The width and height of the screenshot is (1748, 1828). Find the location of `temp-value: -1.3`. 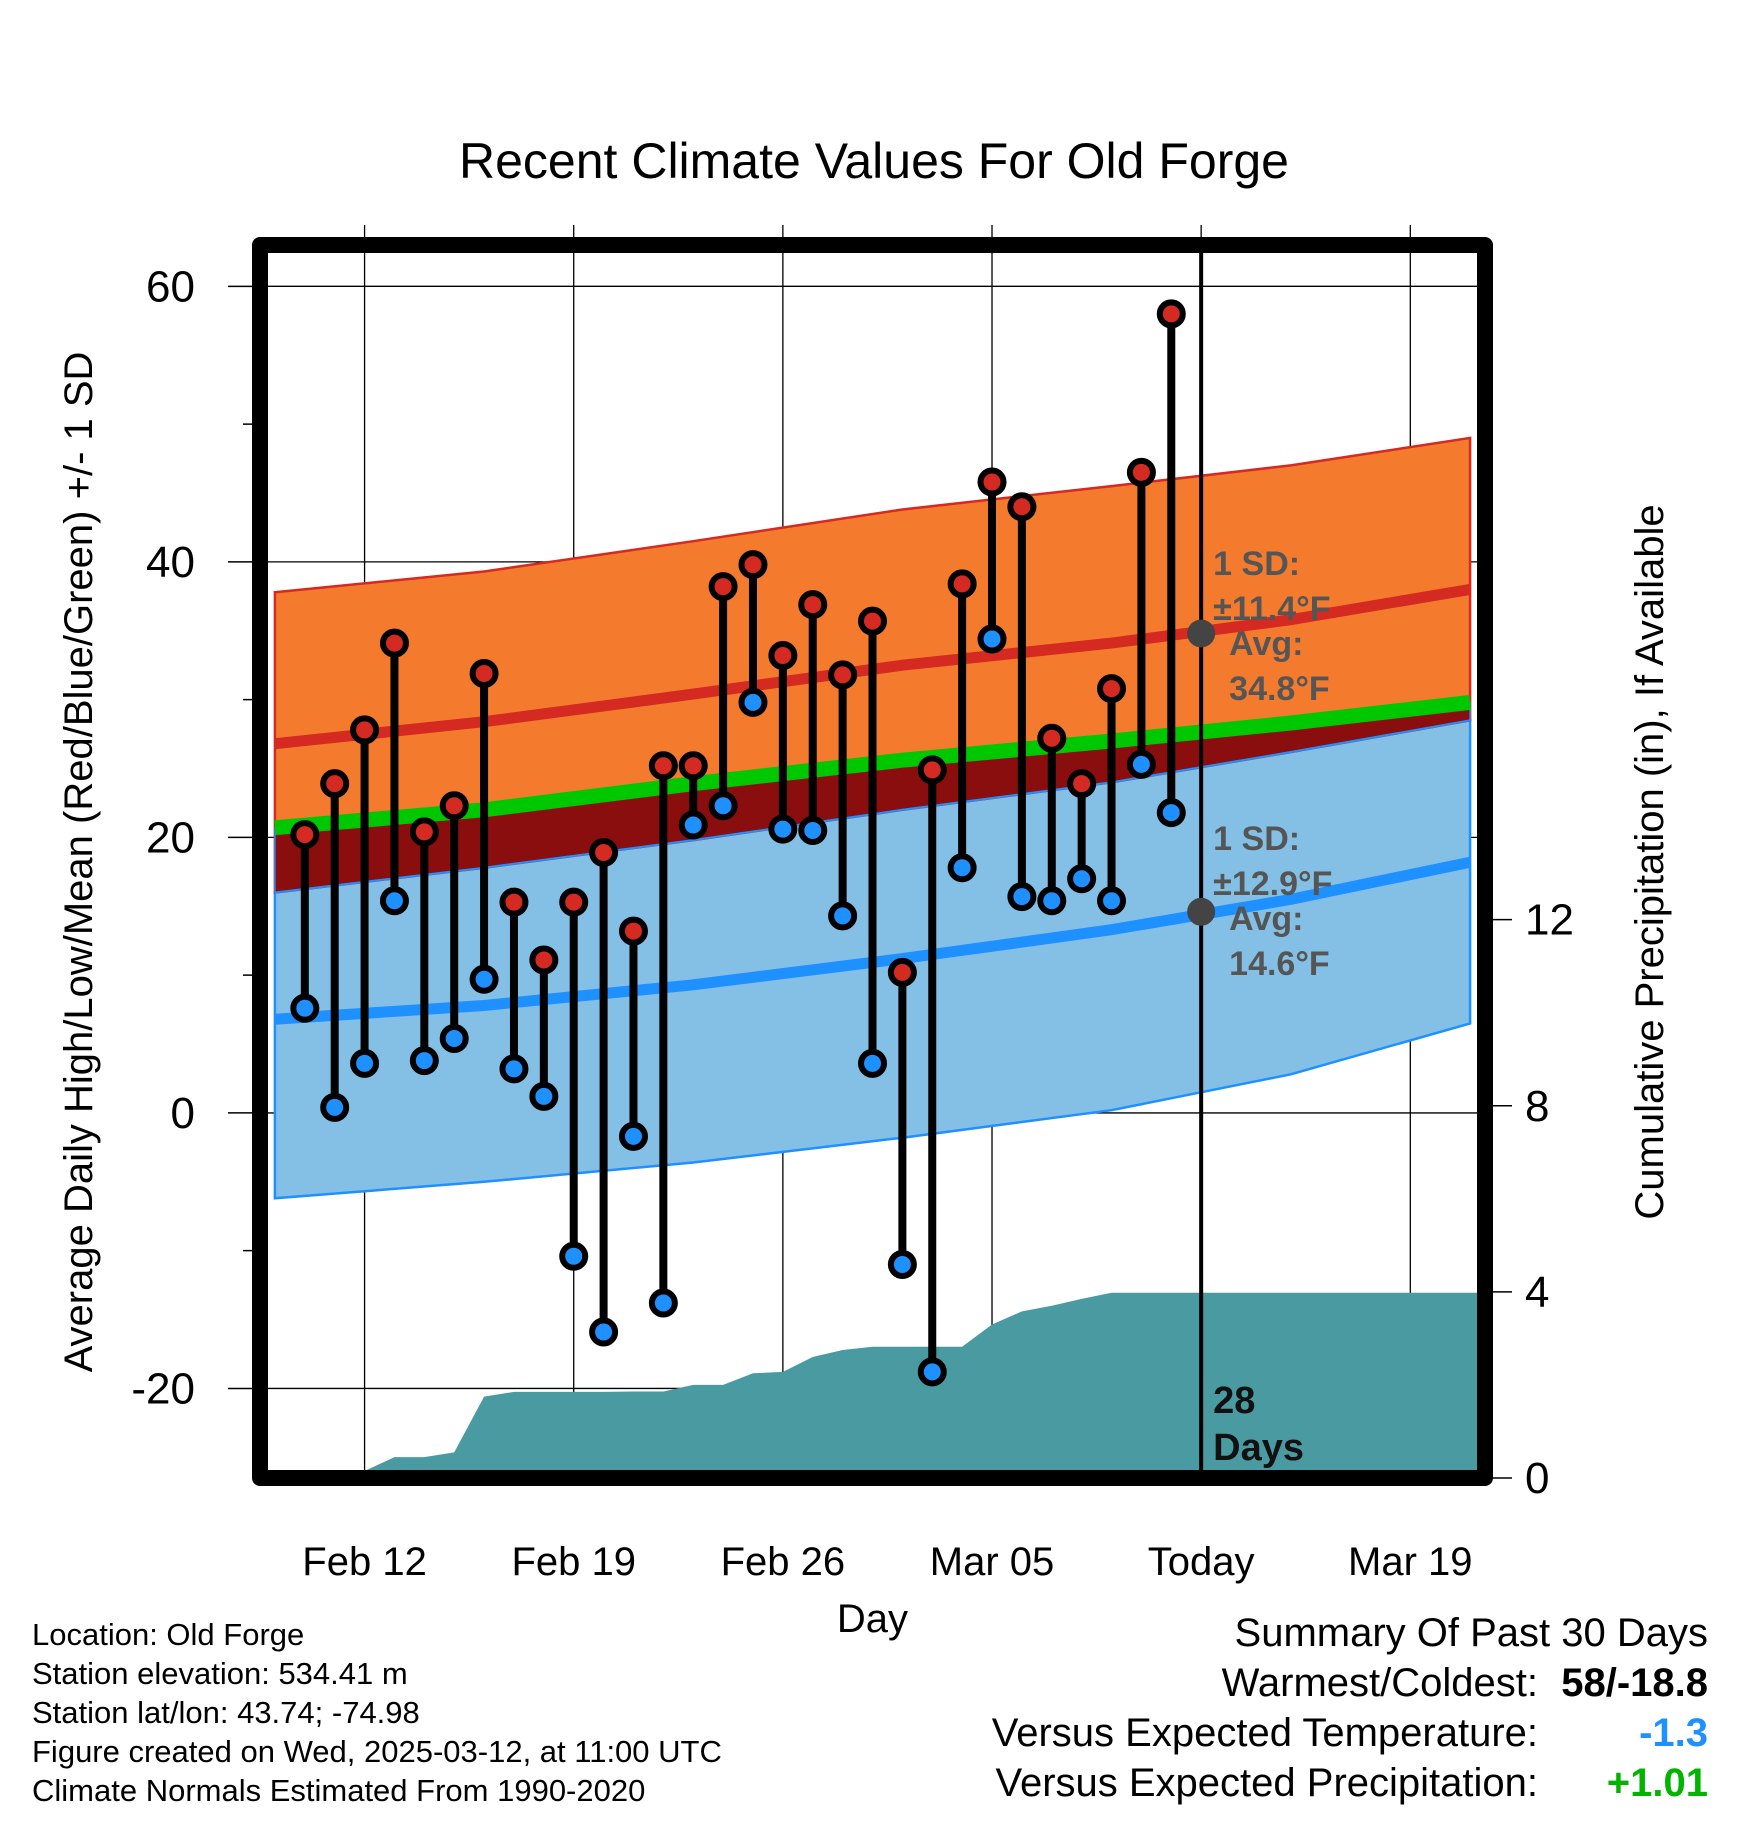

temp-value: -1.3 is located at coordinates (1673, 1733).